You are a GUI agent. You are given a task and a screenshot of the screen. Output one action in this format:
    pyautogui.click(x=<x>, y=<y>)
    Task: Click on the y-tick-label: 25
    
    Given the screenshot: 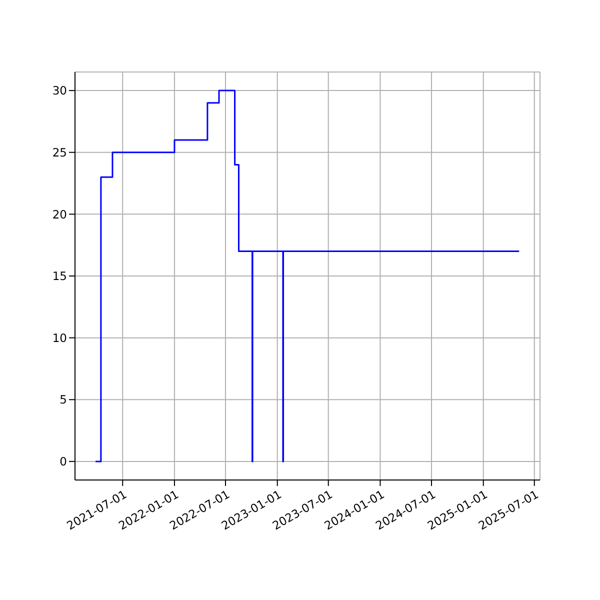 What is the action you would take?
    pyautogui.click(x=59, y=152)
    